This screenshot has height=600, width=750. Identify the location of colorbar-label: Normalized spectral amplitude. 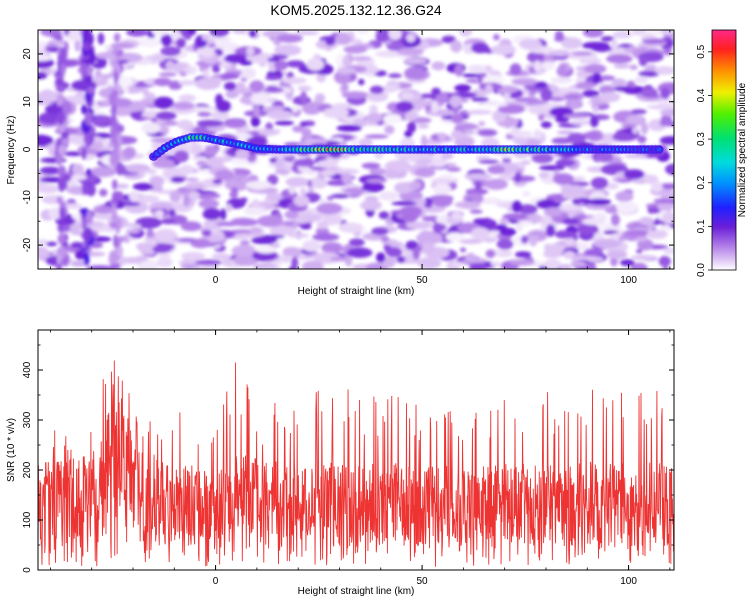
(742, 149).